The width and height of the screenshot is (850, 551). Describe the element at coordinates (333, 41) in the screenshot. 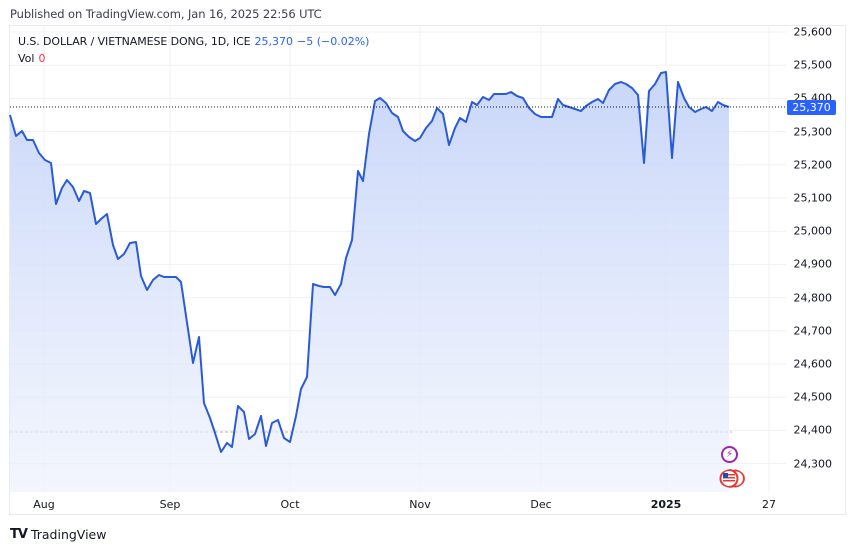

I see `legend-change: −5 (−0.02%)` at that location.